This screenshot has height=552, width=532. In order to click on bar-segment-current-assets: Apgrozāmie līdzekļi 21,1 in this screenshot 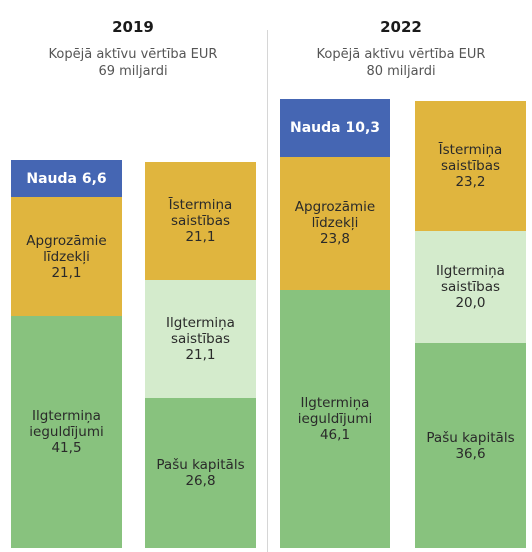, I will do `click(66, 256)`.